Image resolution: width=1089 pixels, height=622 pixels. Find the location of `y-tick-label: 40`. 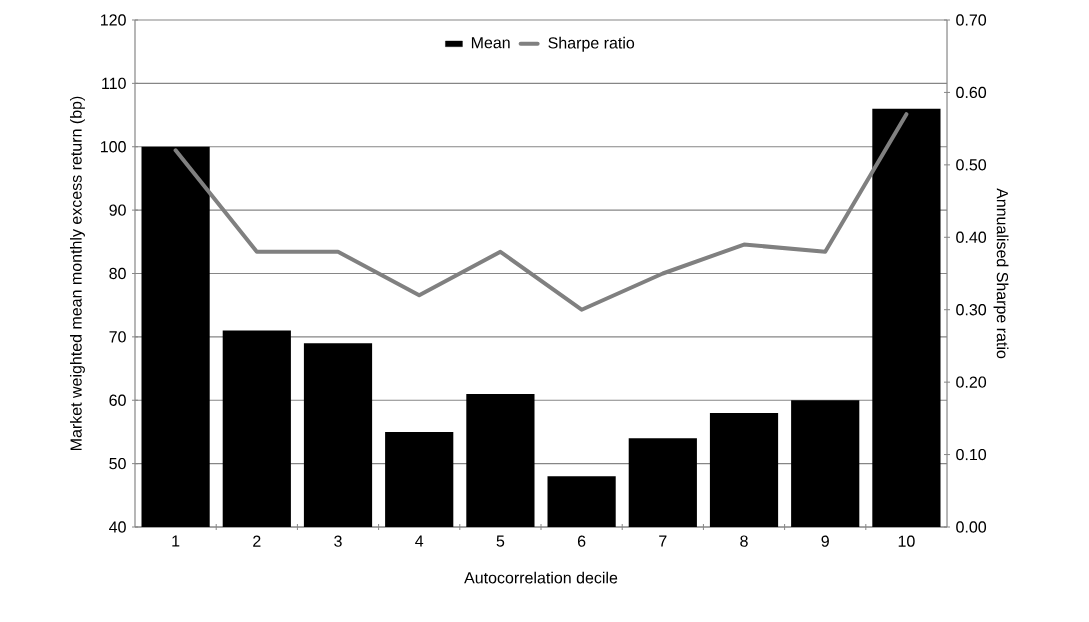

y-tick-label: 40 is located at coordinates (117, 527).